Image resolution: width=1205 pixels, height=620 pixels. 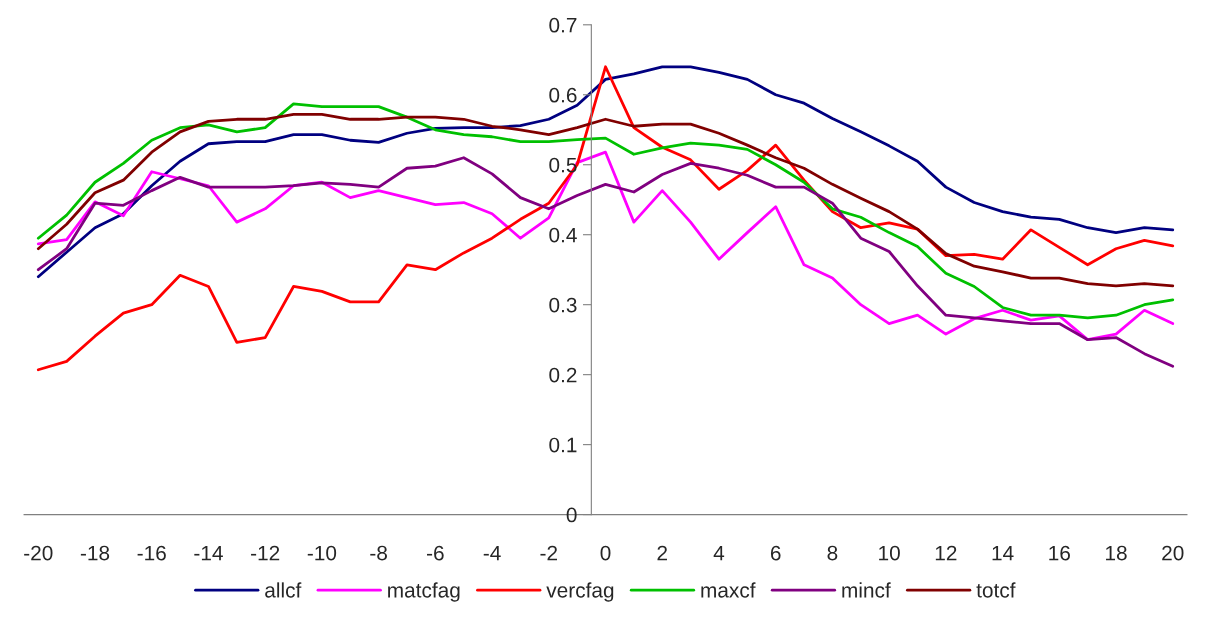 What do you see at coordinates (265, 553) in the screenshot?
I see `x-tick-label: -12` at bounding box center [265, 553].